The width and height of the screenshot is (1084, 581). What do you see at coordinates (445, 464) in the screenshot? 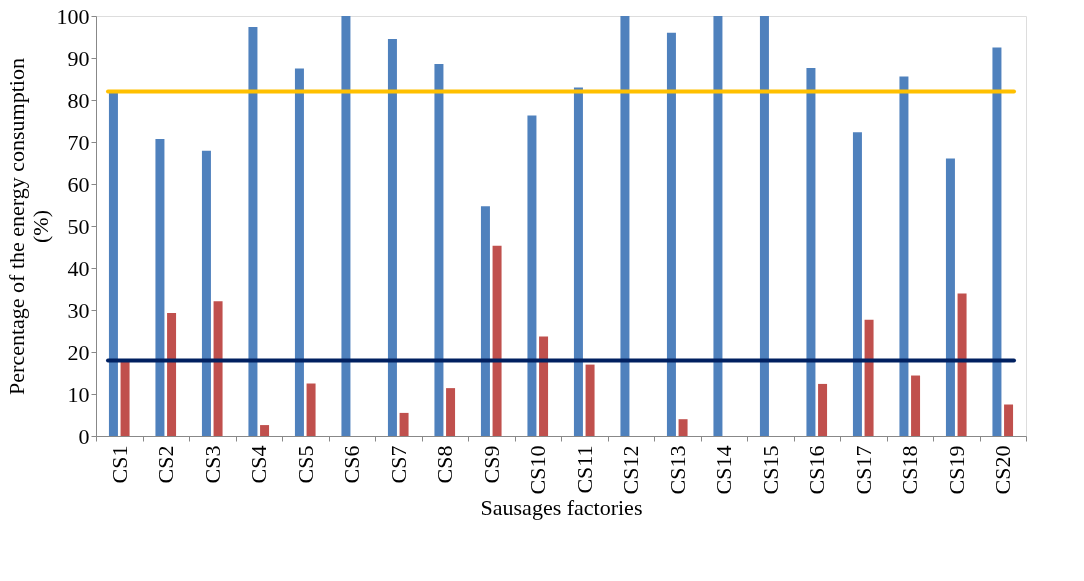
I see `x-tick-label: CS8` at bounding box center [445, 464].